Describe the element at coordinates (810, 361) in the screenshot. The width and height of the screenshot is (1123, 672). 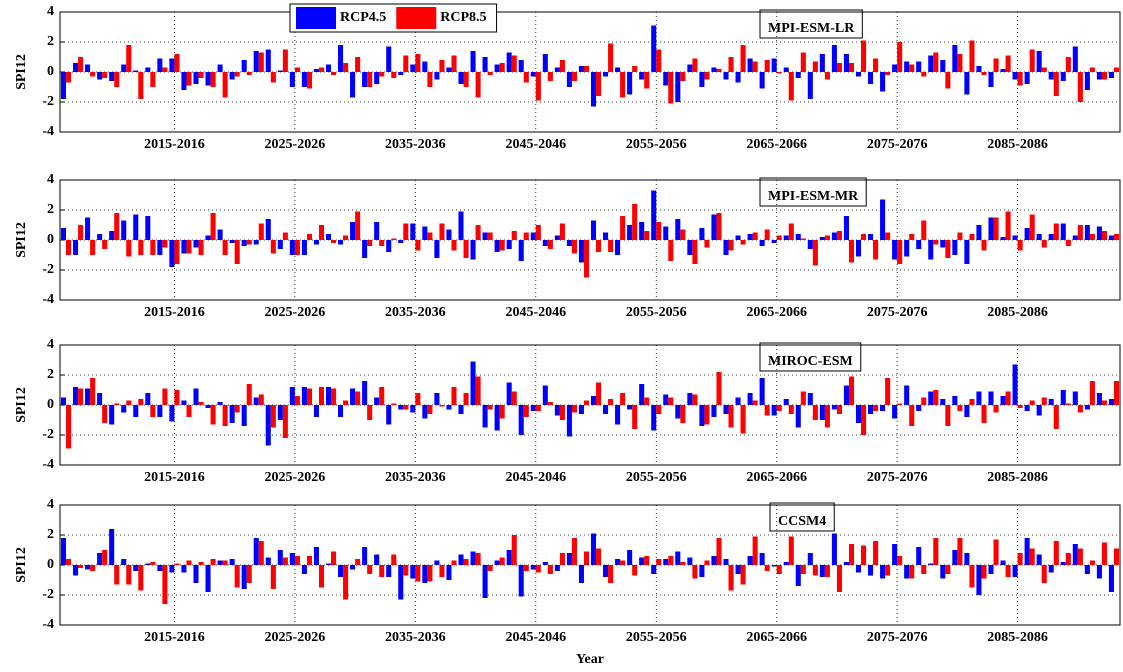
I see `annotation: MIROC-ESM` at that location.